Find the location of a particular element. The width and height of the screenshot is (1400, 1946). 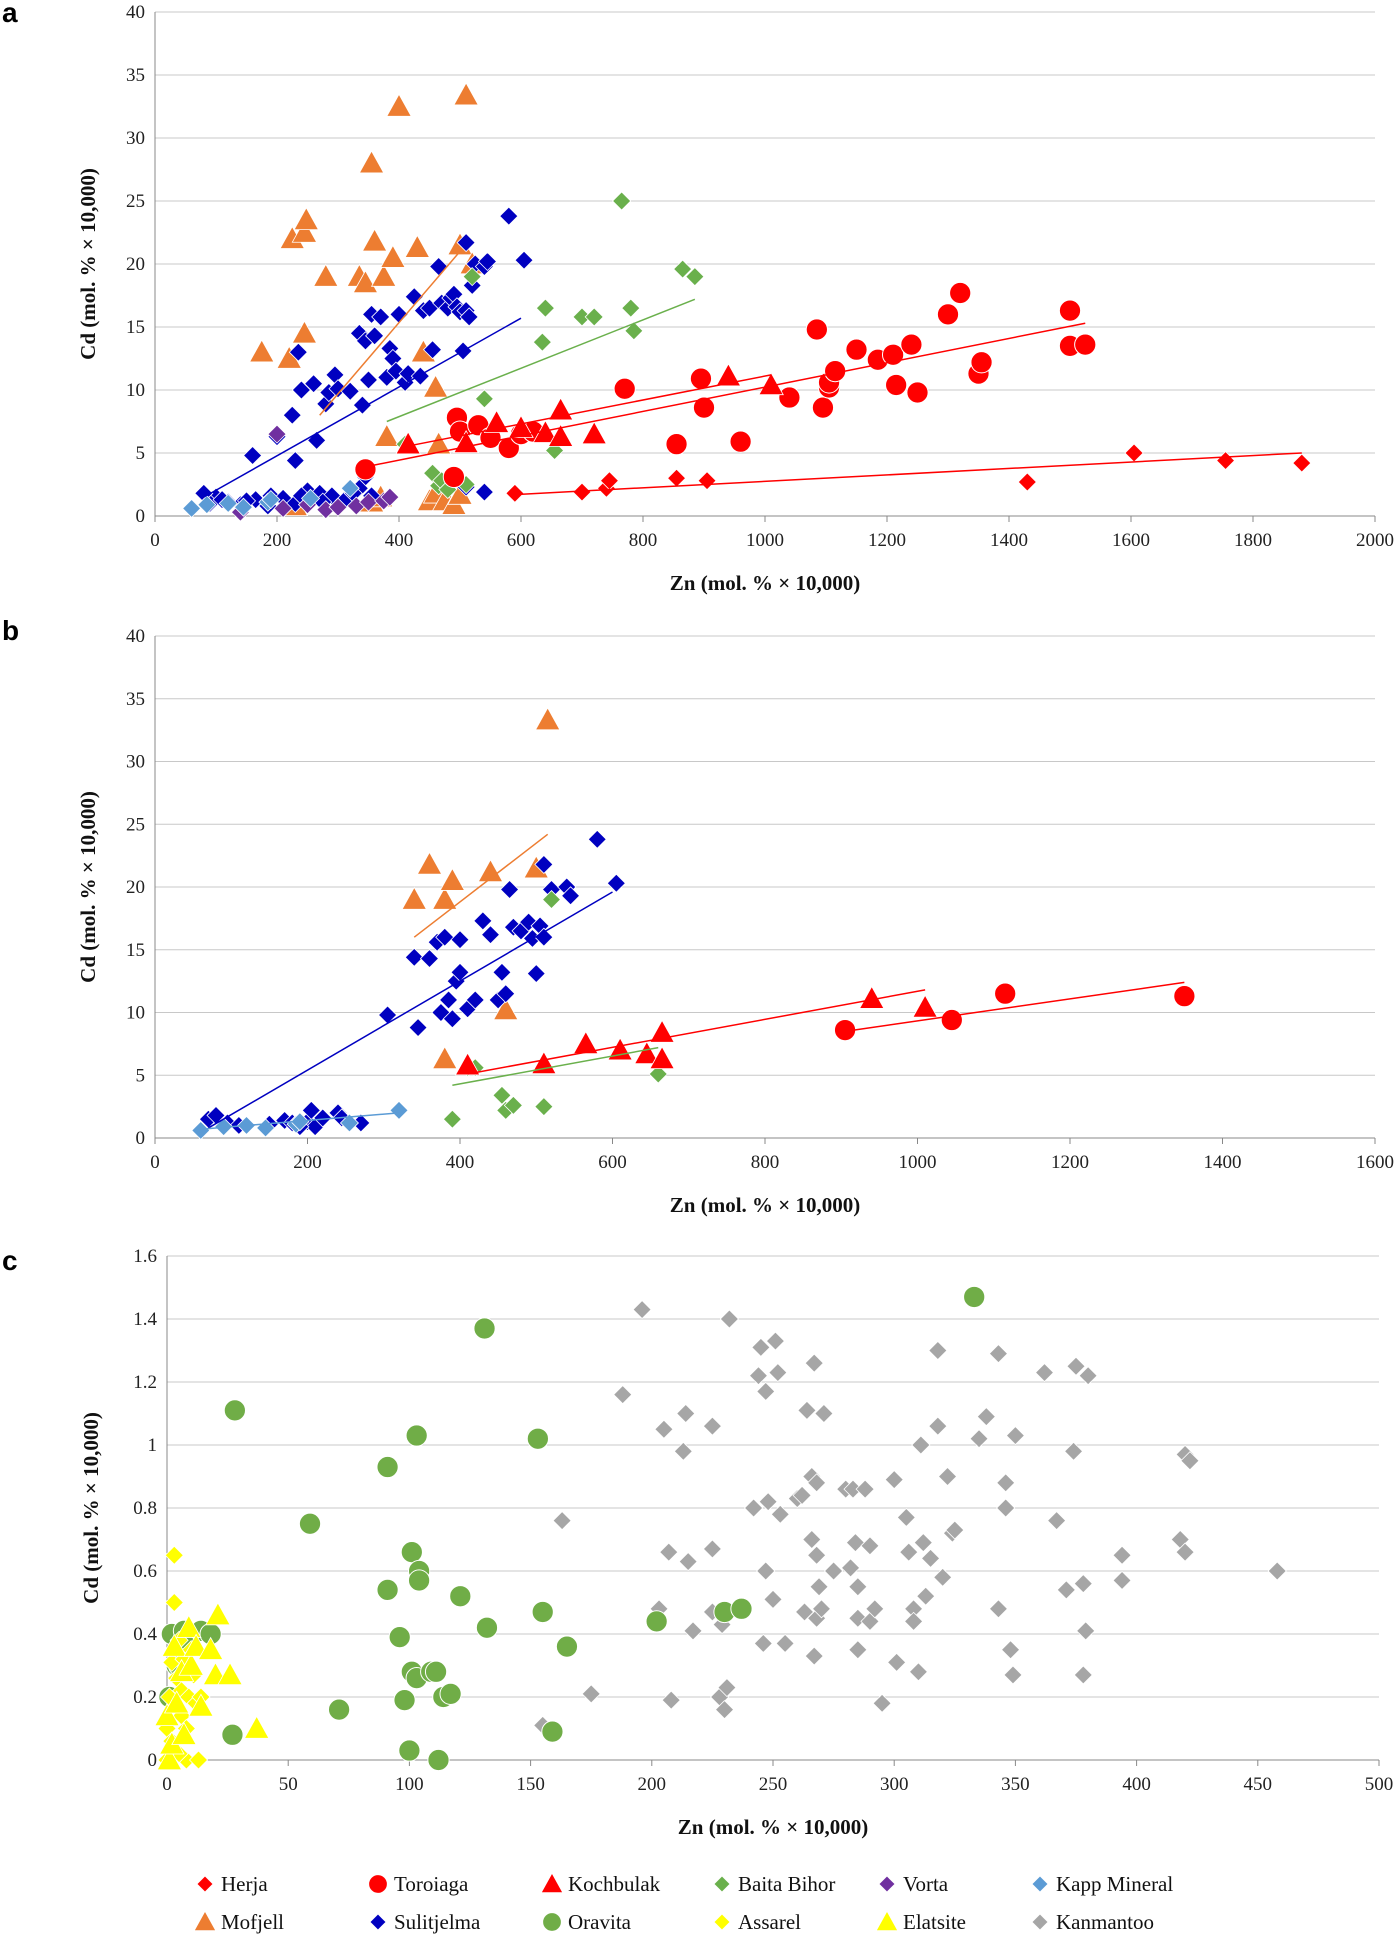

series-sulitjelma is located at coordinates (412, 983).